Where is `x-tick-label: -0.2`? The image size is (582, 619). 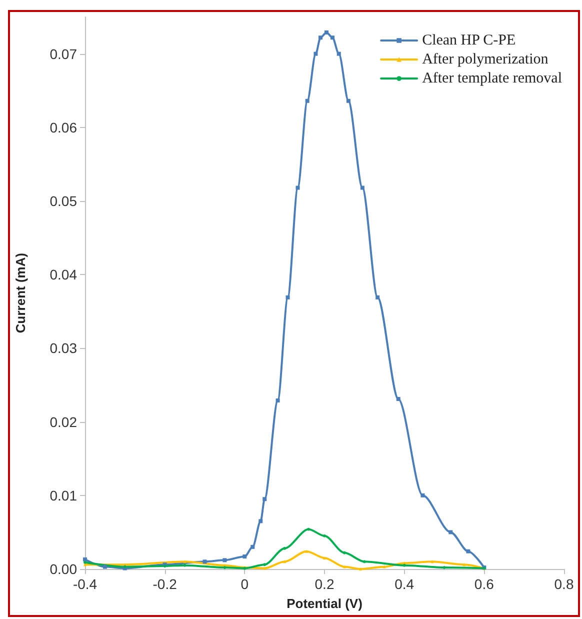 x-tick-label: -0.2 is located at coordinates (165, 584).